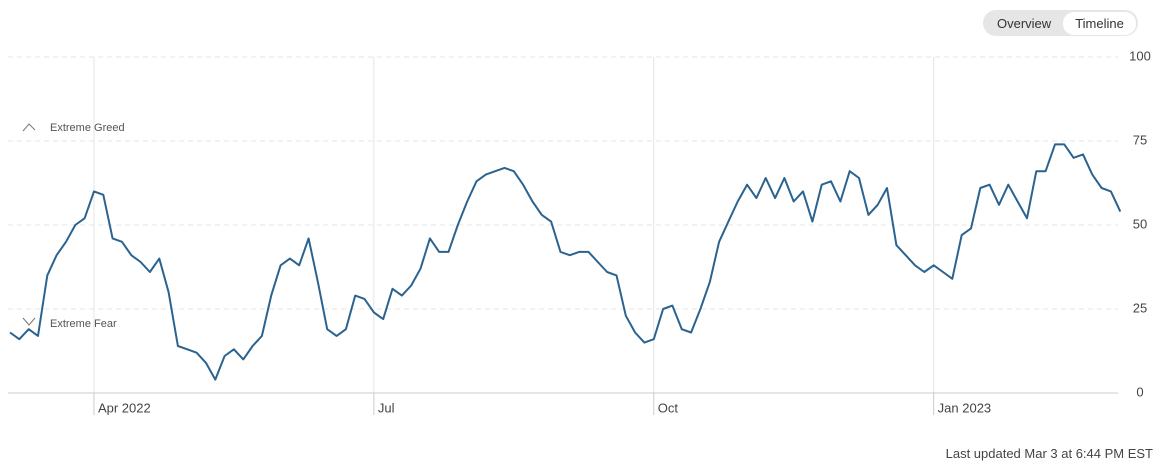 Image resolution: width=1164 pixels, height=472 pixels. I want to click on extreme-greed-label: Extreme Greed, so click(87, 128).